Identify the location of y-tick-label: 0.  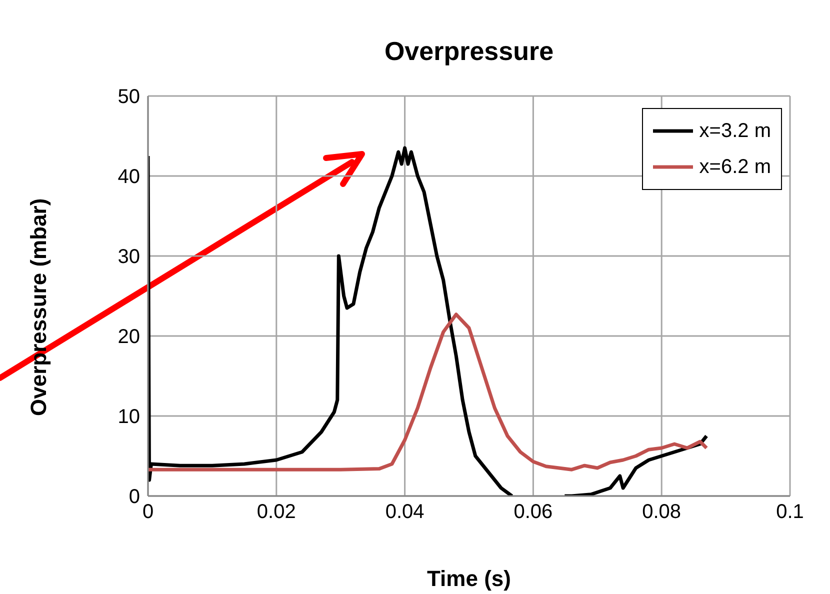
(134, 497).